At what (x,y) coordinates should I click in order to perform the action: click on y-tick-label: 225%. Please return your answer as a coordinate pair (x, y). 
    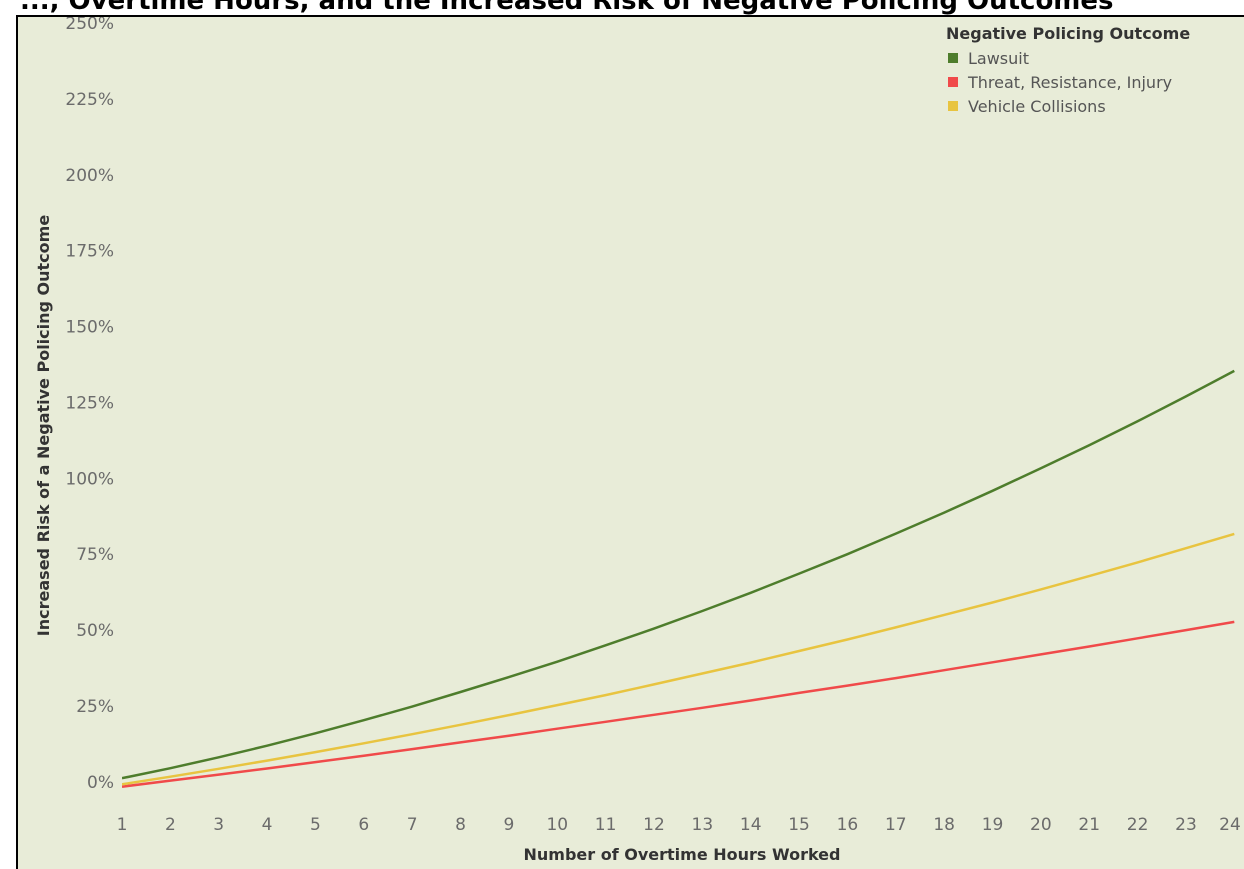
    Looking at the image, I should click on (89, 100).